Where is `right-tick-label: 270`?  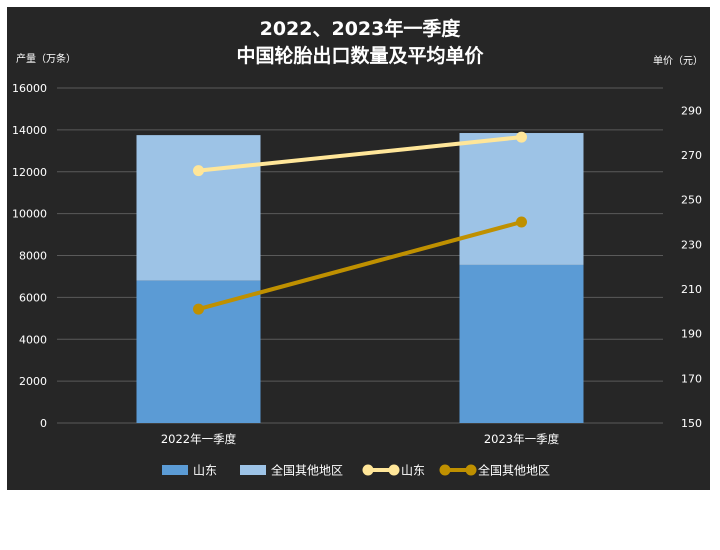 right-tick-label: 270 is located at coordinates (691, 155).